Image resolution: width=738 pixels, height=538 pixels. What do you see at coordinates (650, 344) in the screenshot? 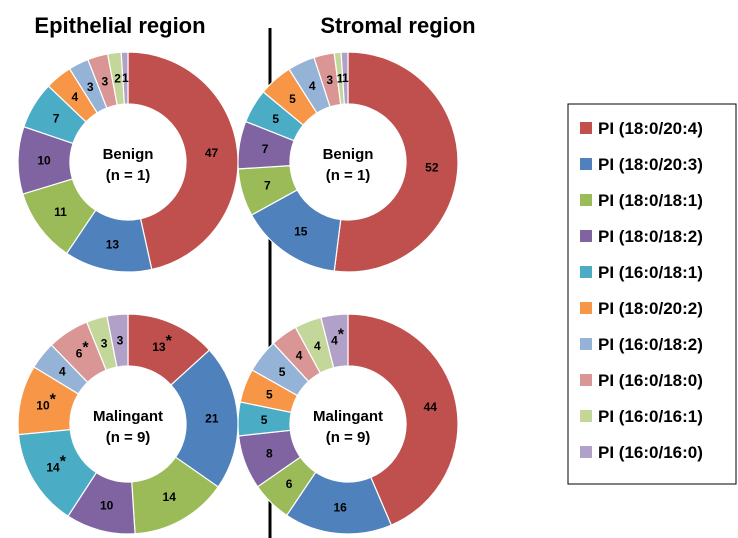
I see `legend-label: PI (16:0/18:2)` at bounding box center [650, 344].